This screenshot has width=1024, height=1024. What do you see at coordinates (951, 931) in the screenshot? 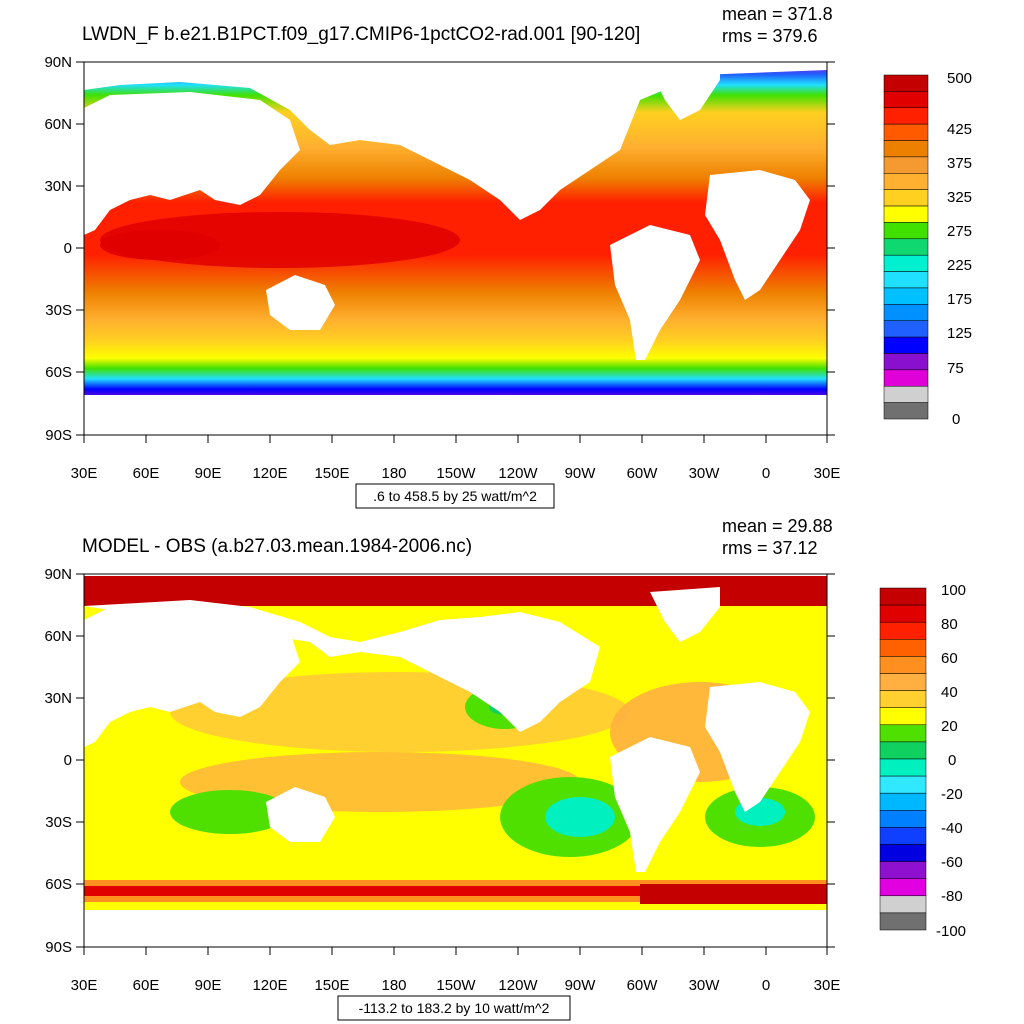
I see `colorbar-label: -100` at bounding box center [951, 931].